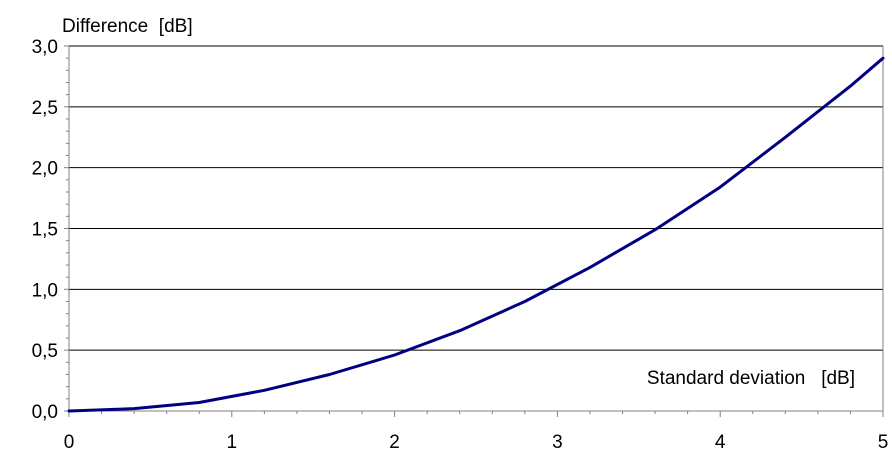 The width and height of the screenshot is (892, 459). I want to click on y-tick-label: 2,5, so click(45, 108).